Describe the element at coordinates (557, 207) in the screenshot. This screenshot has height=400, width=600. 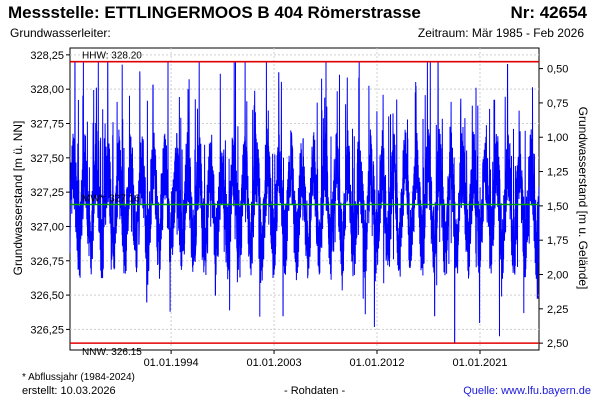
I see `y-tick-label-right: 1,50` at that location.